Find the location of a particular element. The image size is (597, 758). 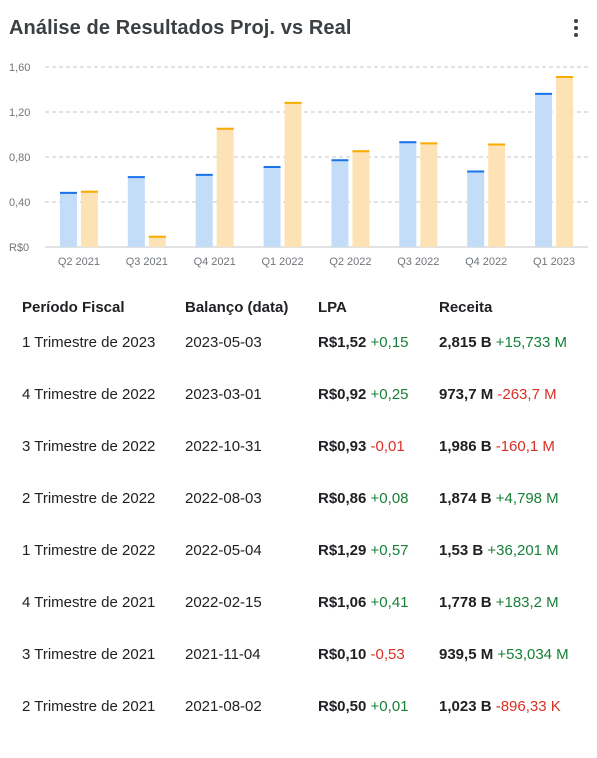

revenue-cell: 973,7 M -263,7 M is located at coordinates (508, 407).